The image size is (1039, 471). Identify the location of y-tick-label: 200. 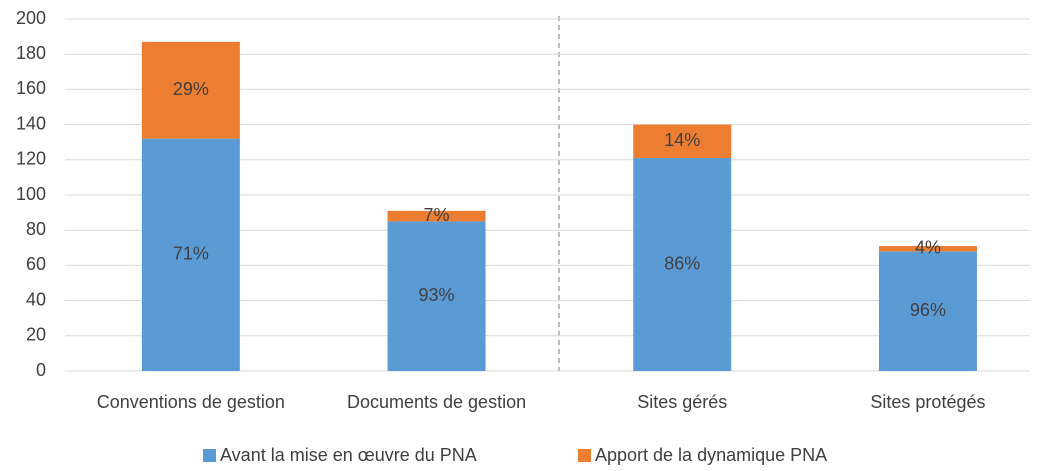
(31, 18).